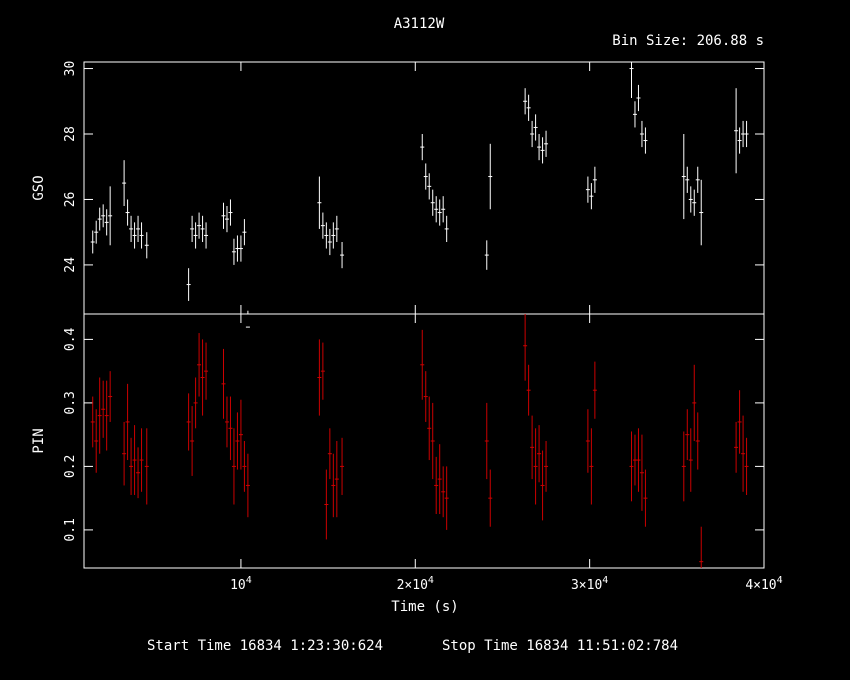 Image resolution: width=850 pixels, height=680 pixels. What do you see at coordinates (560, 646) in the screenshot?
I see `stop-time-label: Stop Time 16834 11:51:02:784` at bounding box center [560, 646].